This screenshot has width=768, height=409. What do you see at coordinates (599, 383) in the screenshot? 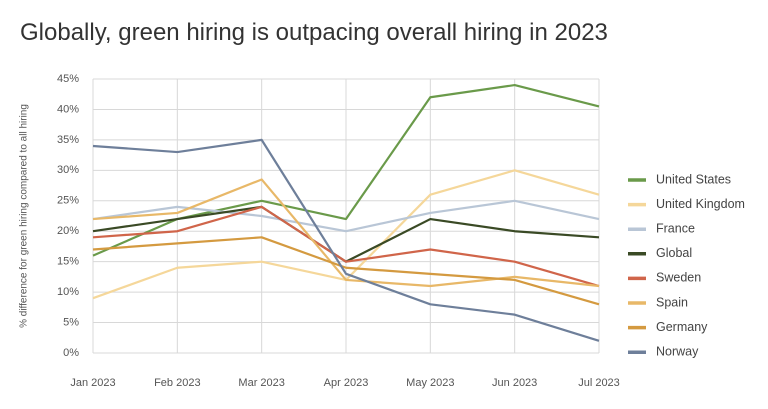
I see `x-tick-label: Jul 2023` at bounding box center [599, 383].